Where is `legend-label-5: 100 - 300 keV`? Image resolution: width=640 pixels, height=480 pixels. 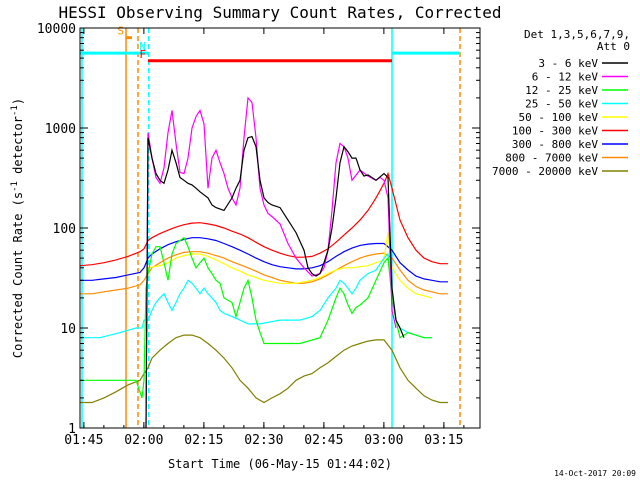 legend-label-5: 100 - 300 keV is located at coordinates (555, 131).